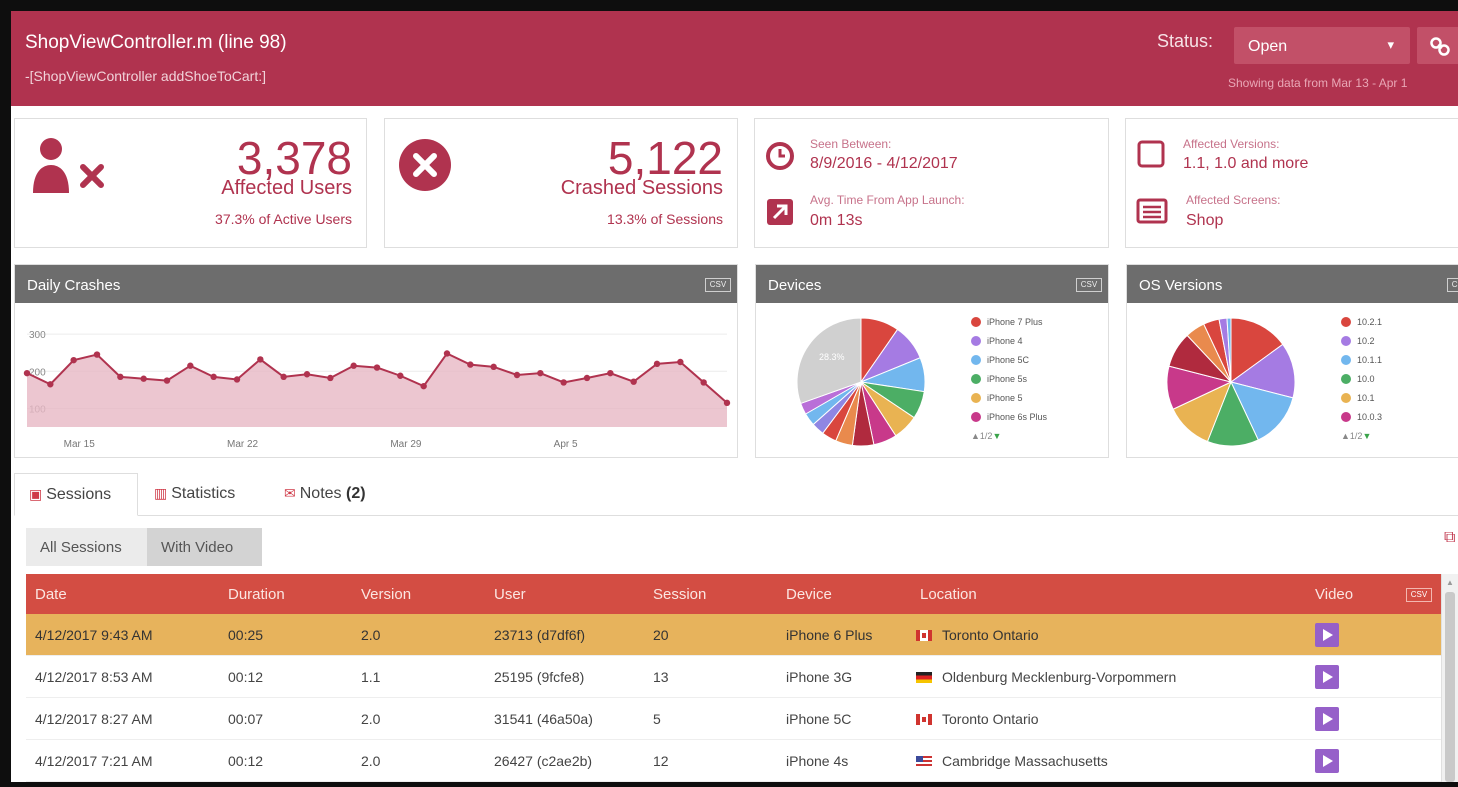 Image resolution: width=1458 pixels, height=787 pixels. I want to click on export-icon: ⧉, so click(1450, 537).